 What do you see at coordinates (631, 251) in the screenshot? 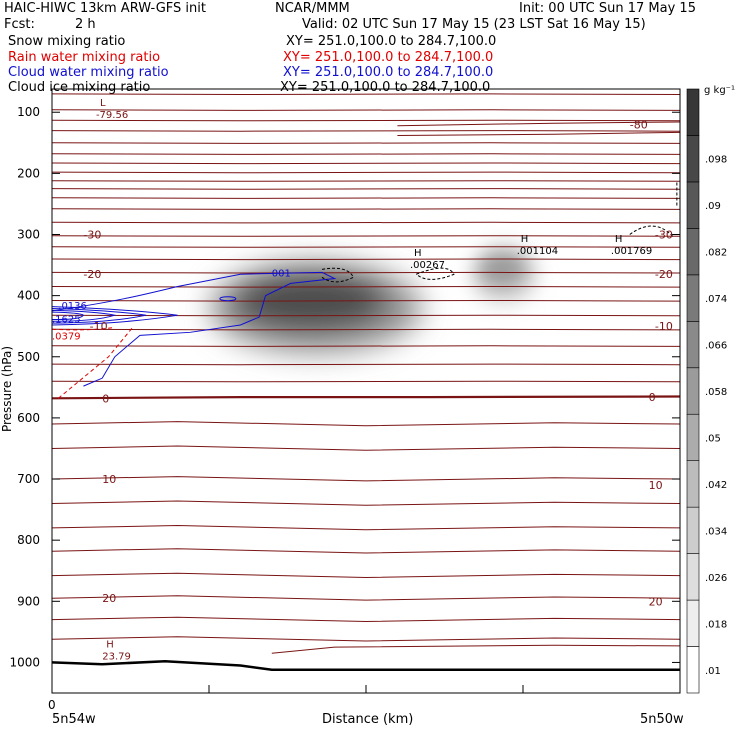
I see `extremum-value: .001769` at bounding box center [631, 251].